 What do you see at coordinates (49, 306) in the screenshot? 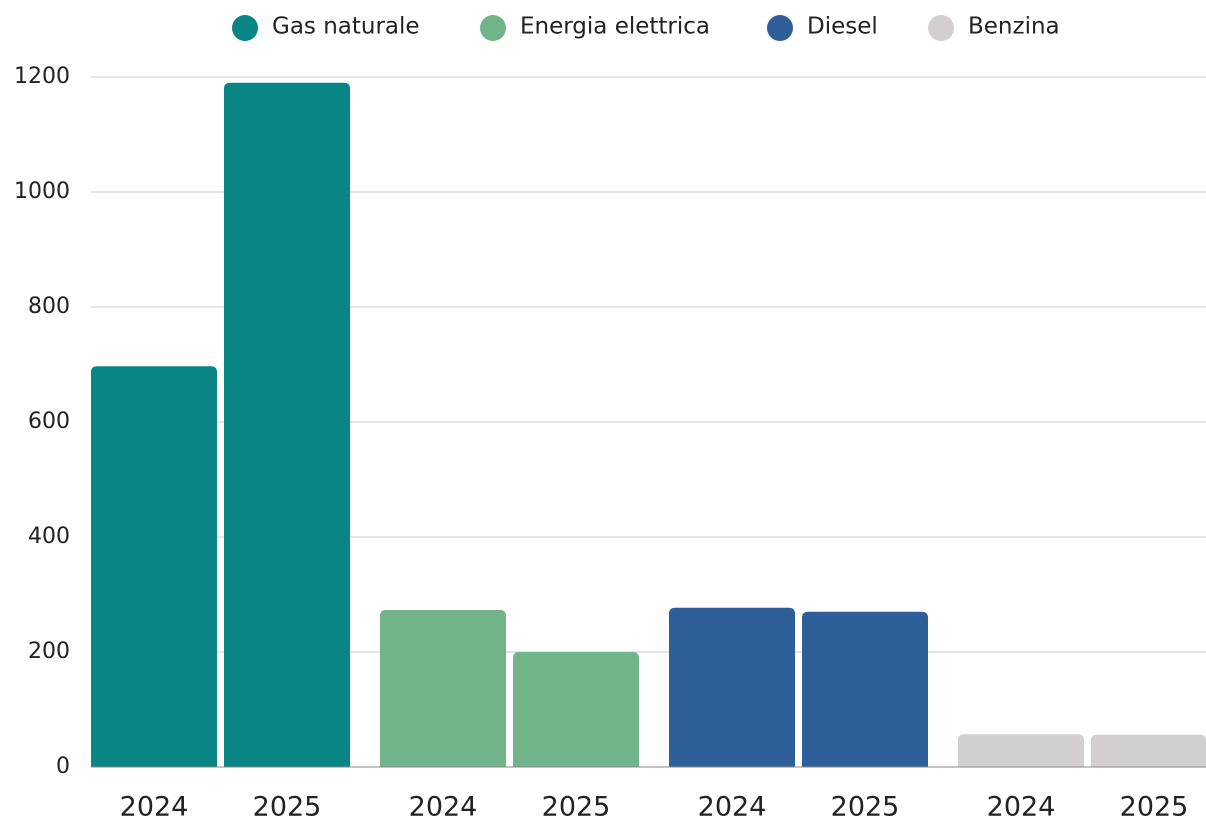
I see `y-tick-label: 800` at bounding box center [49, 306].